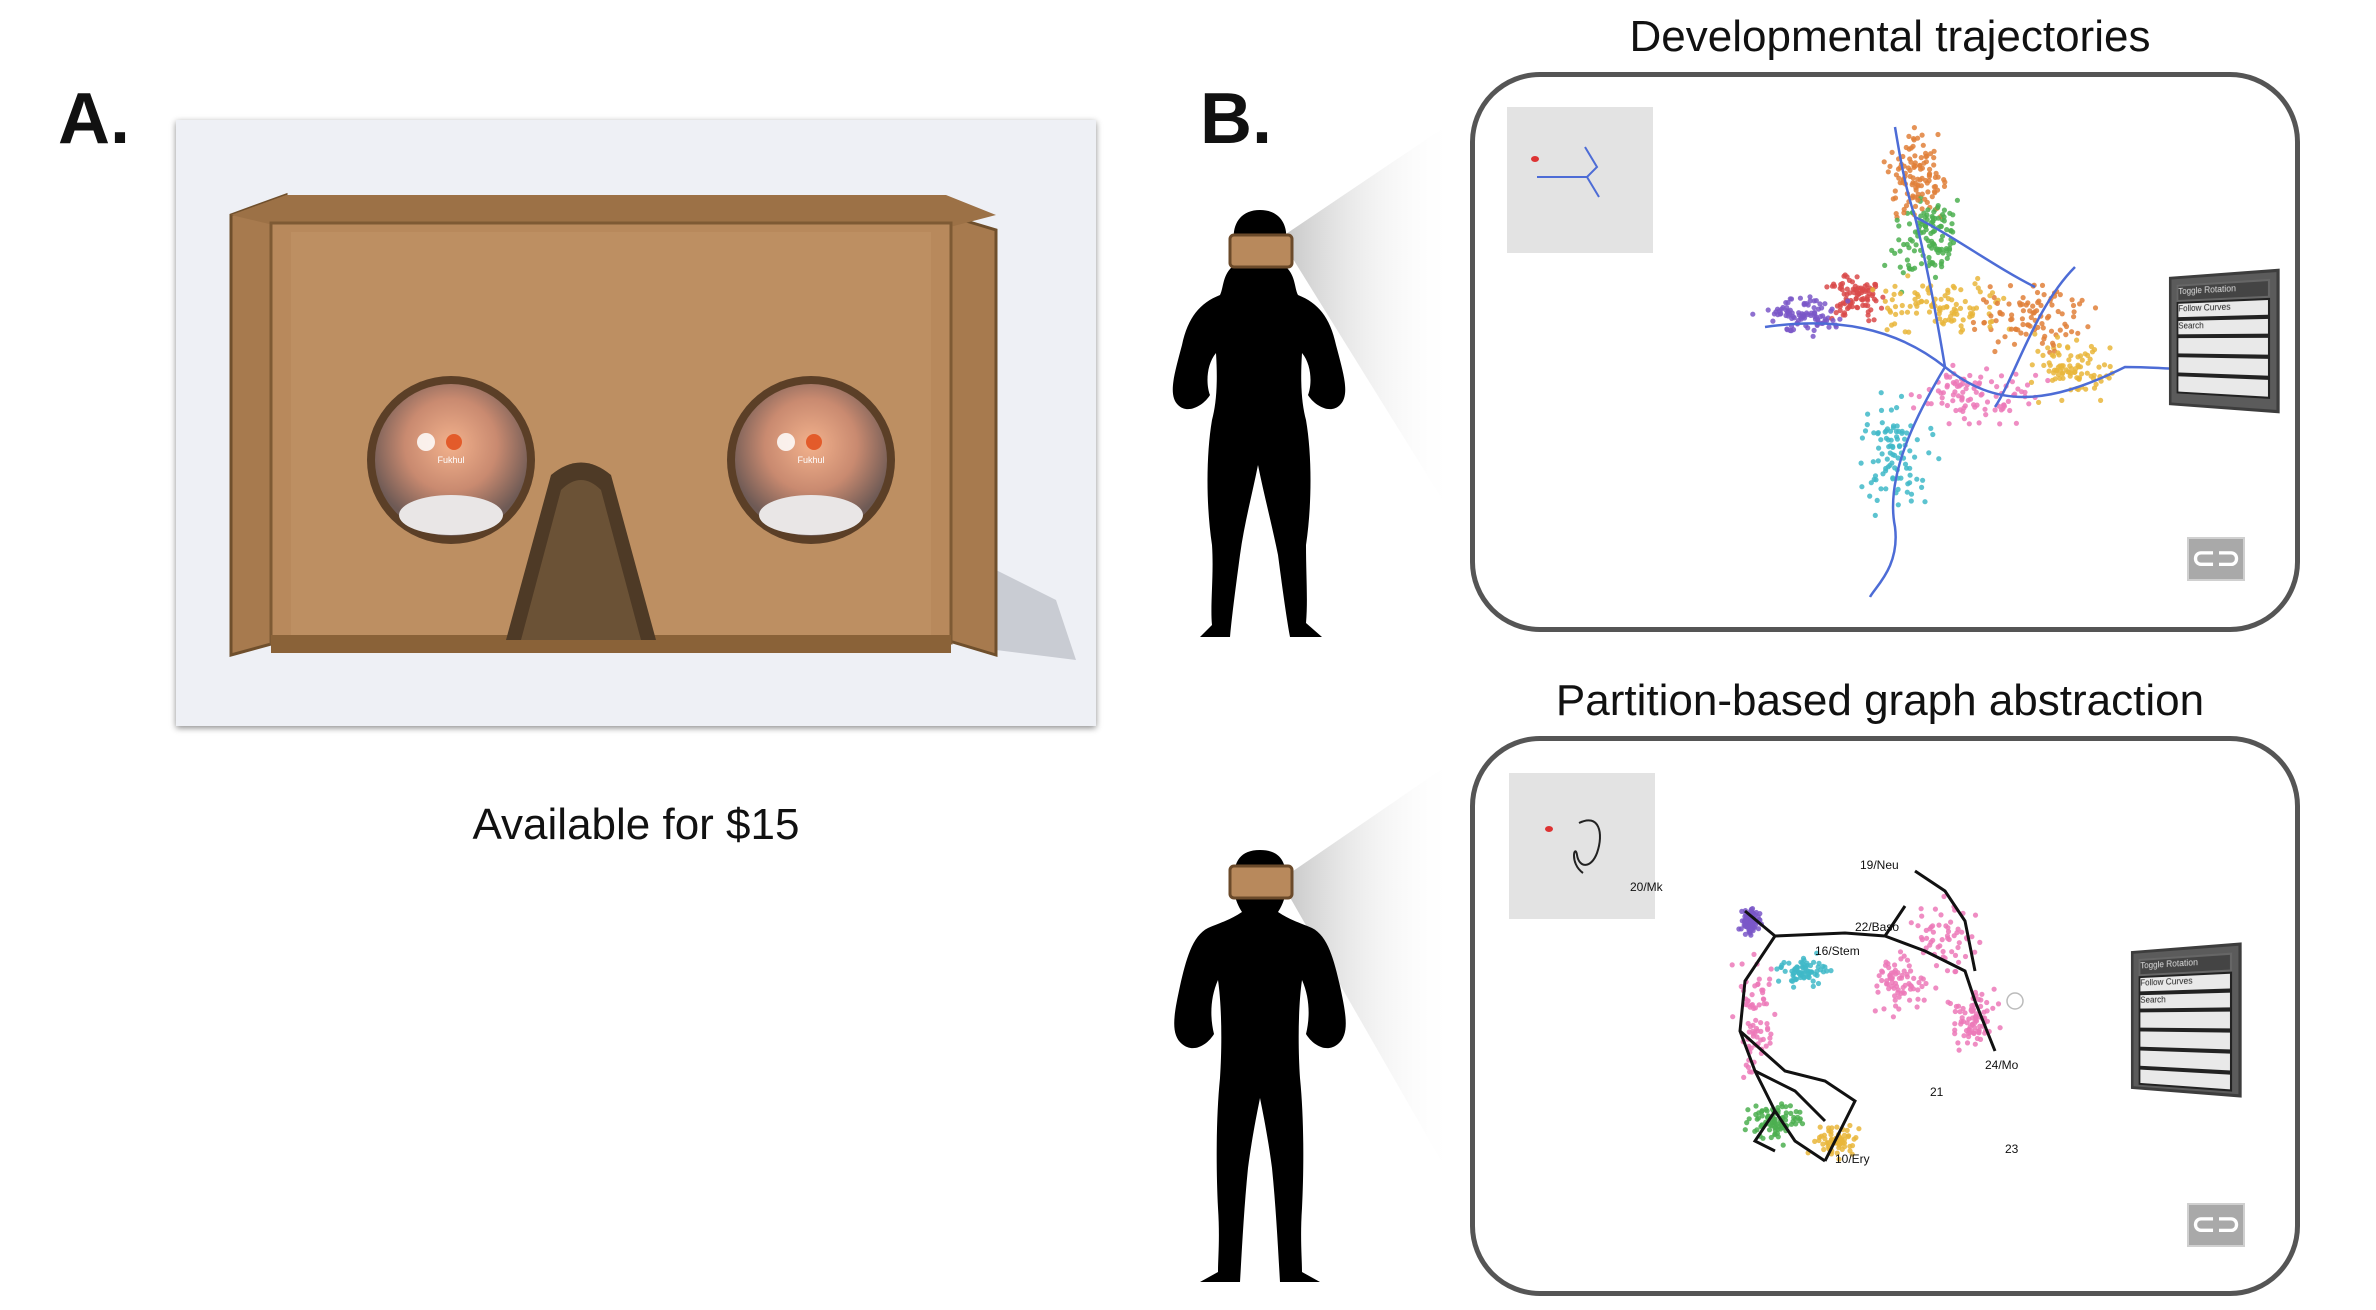  What do you see at coordinates (2185, 1000) in the screenshot?
I see `bottom-search-button: Search` at bounding box center [2185, 1000].